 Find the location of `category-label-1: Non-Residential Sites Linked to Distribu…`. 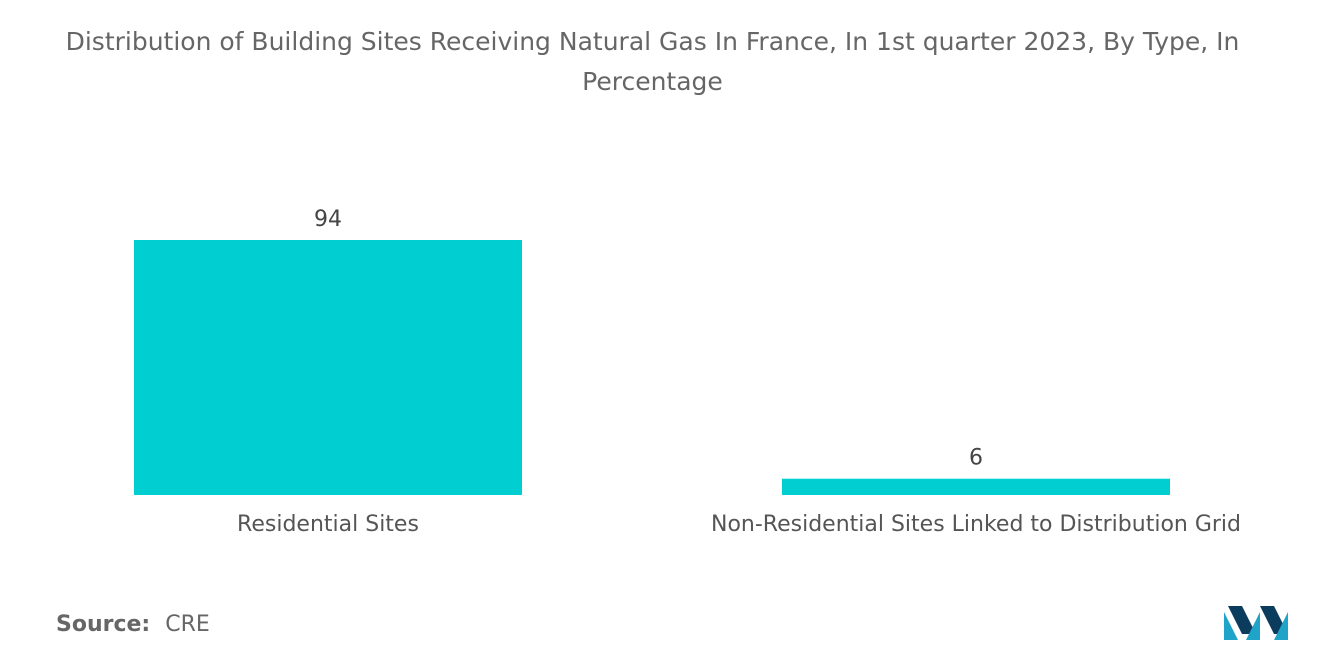

category-label-1: Non-Residential Sites Linked to Distribu… is located at coordinates (976, 524).